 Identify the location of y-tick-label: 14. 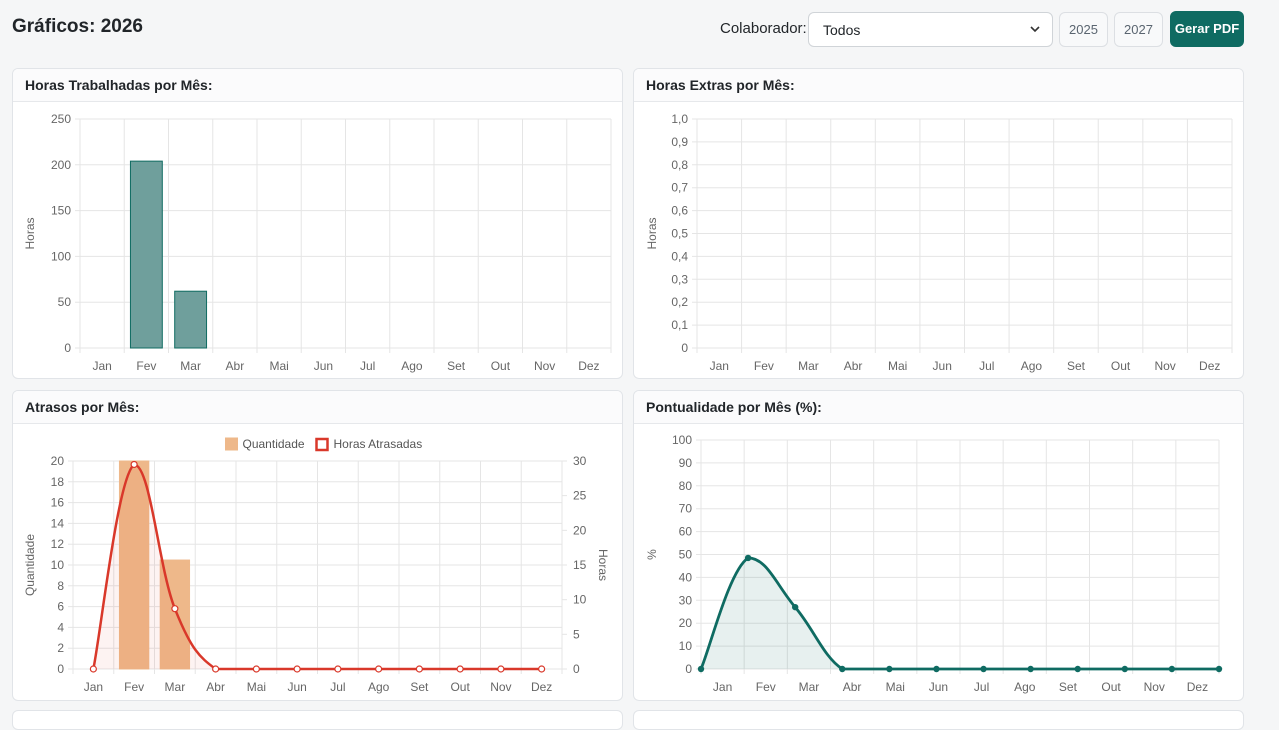
(58, 523).